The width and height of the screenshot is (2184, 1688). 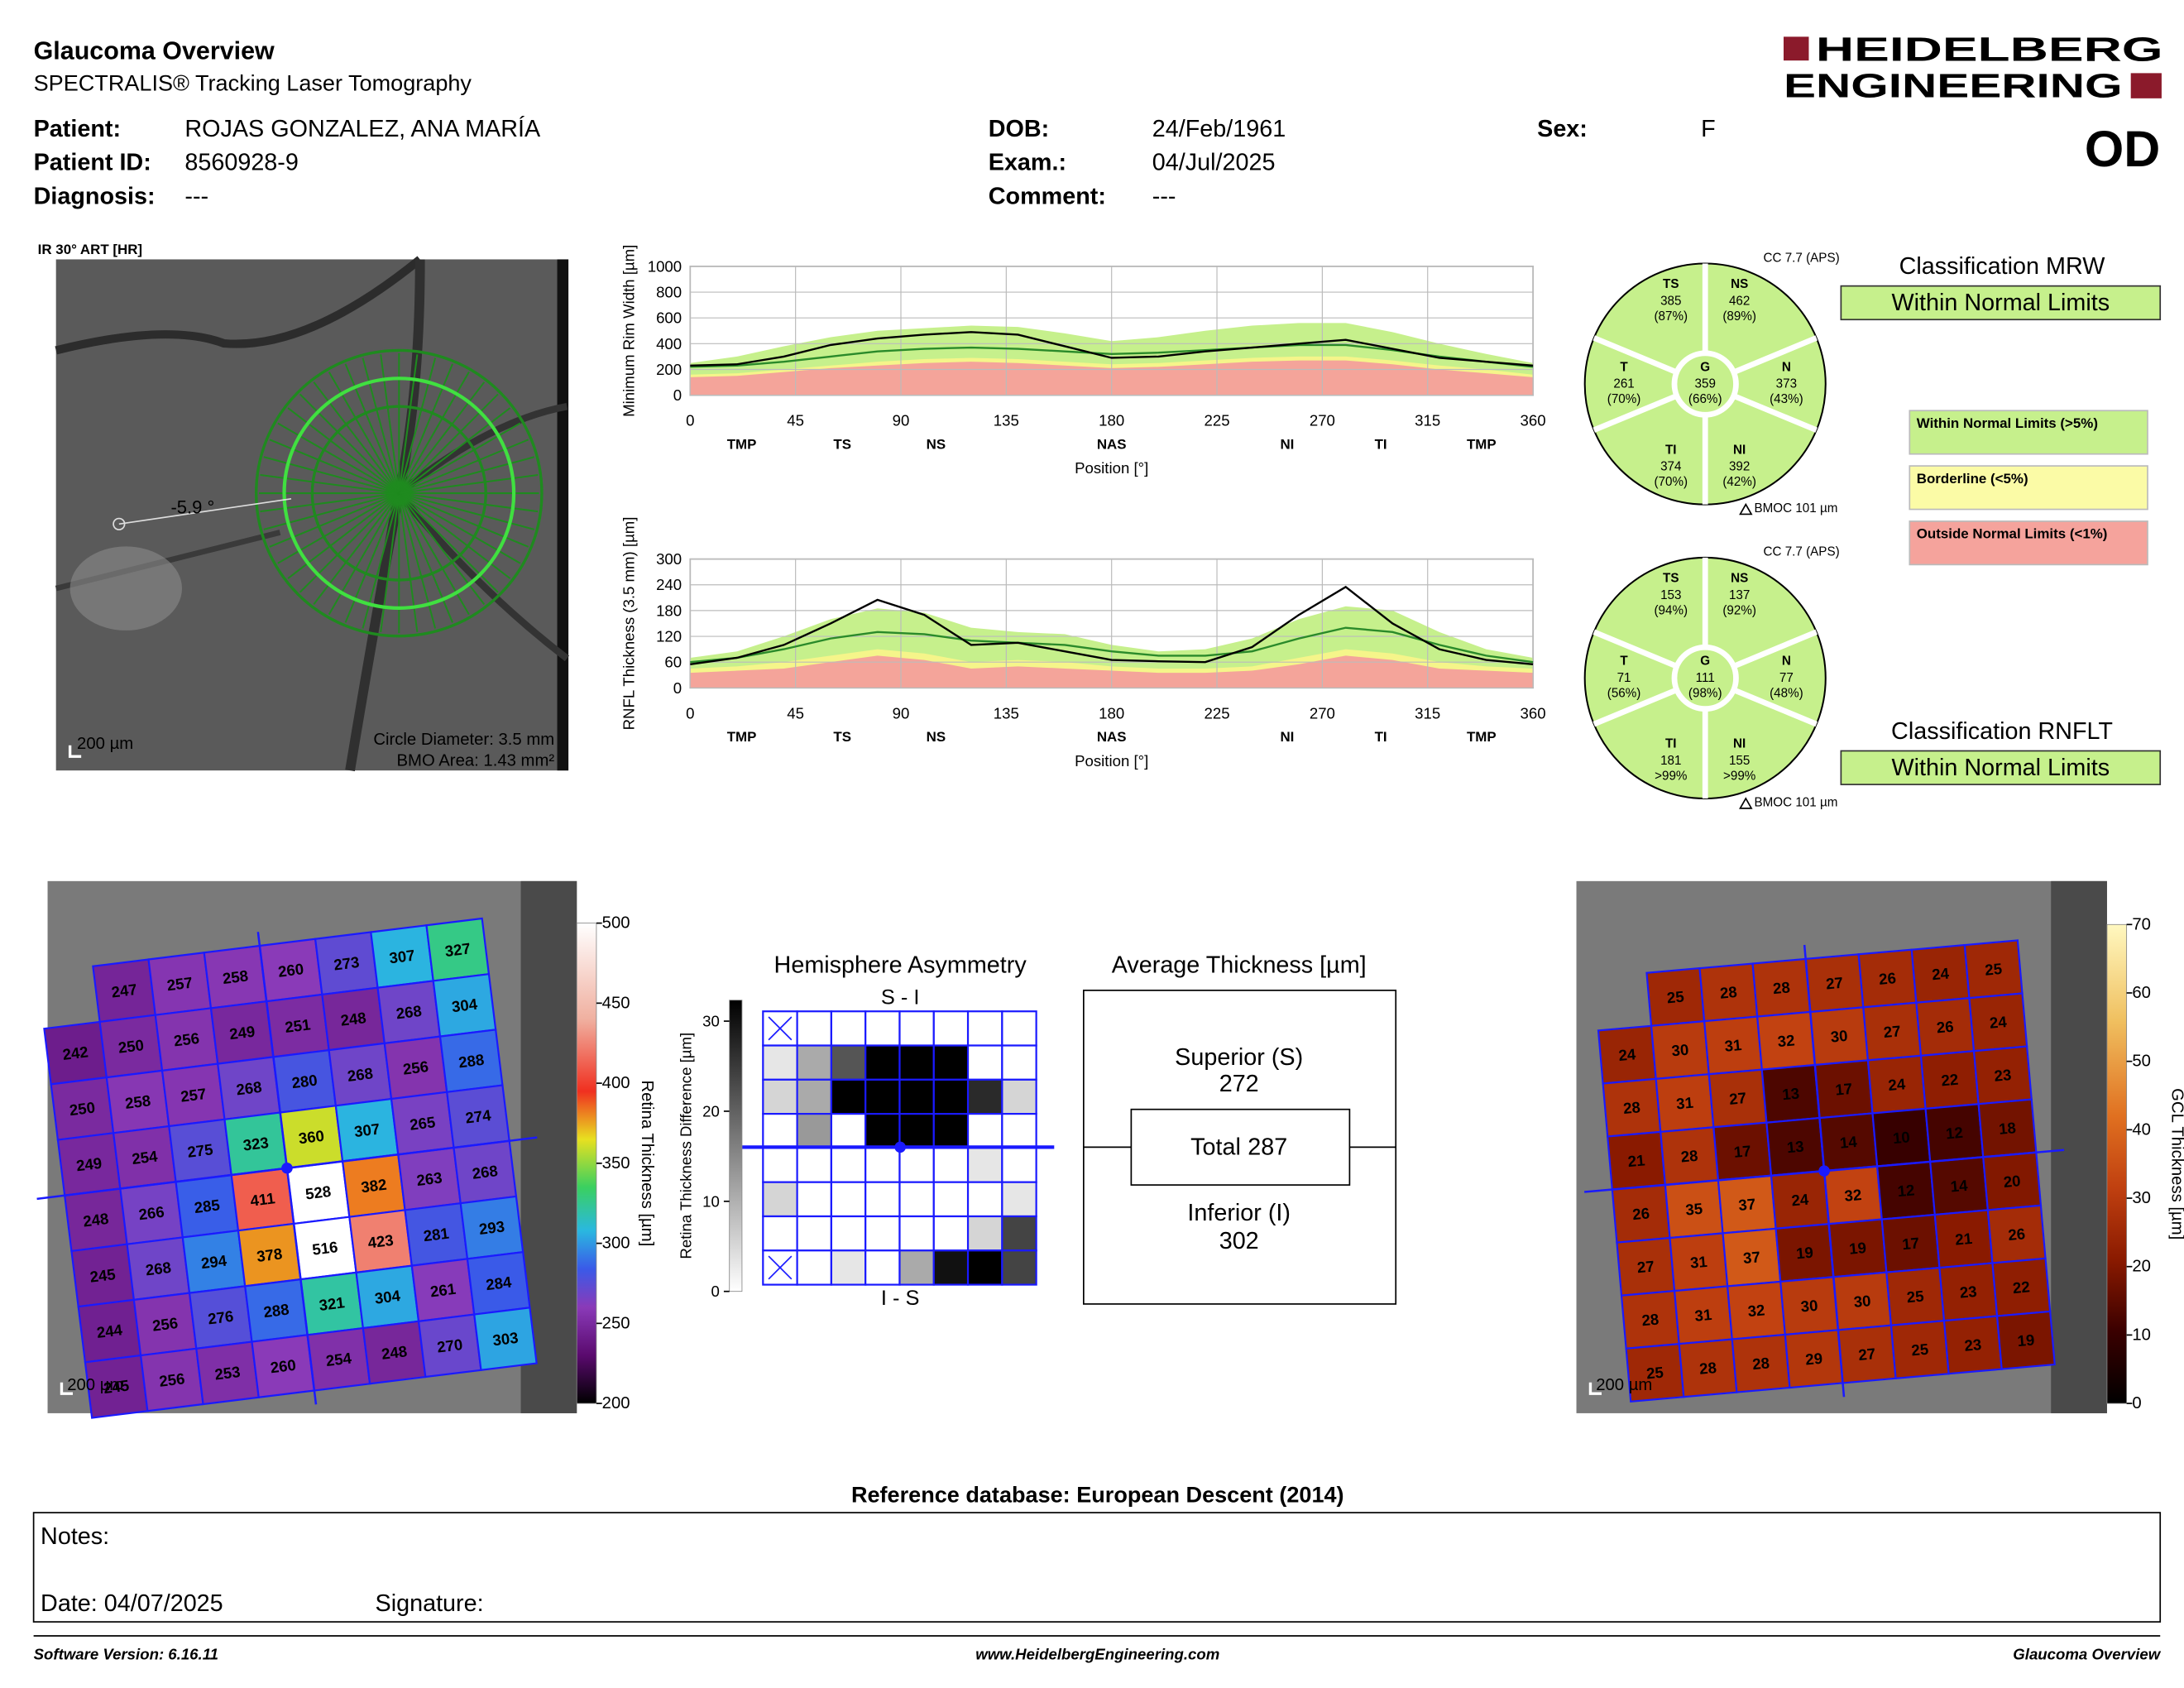 What do you see at coordinates (616, 1003) in the screenshot?
I see `colorbar-tick-label: 450` at bounding box center [616, 1003].